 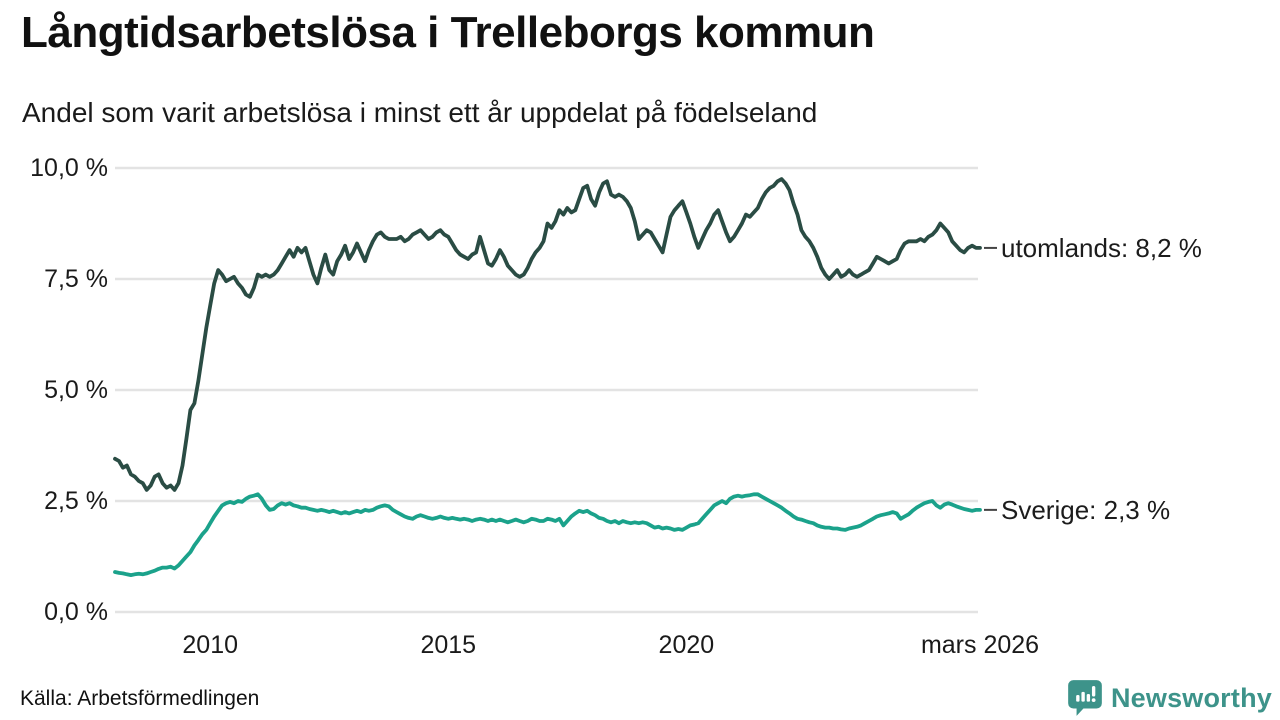 What do you see at coordinates (1085, 698) in the screenshot?
I see `newsworthy-logo-icon` at bounding box center [1085, 698].